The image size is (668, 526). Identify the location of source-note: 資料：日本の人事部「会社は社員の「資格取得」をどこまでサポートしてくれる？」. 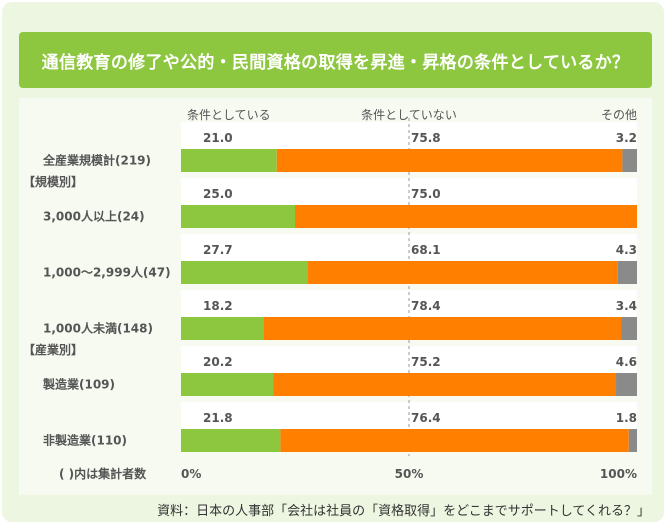
(403, 511).